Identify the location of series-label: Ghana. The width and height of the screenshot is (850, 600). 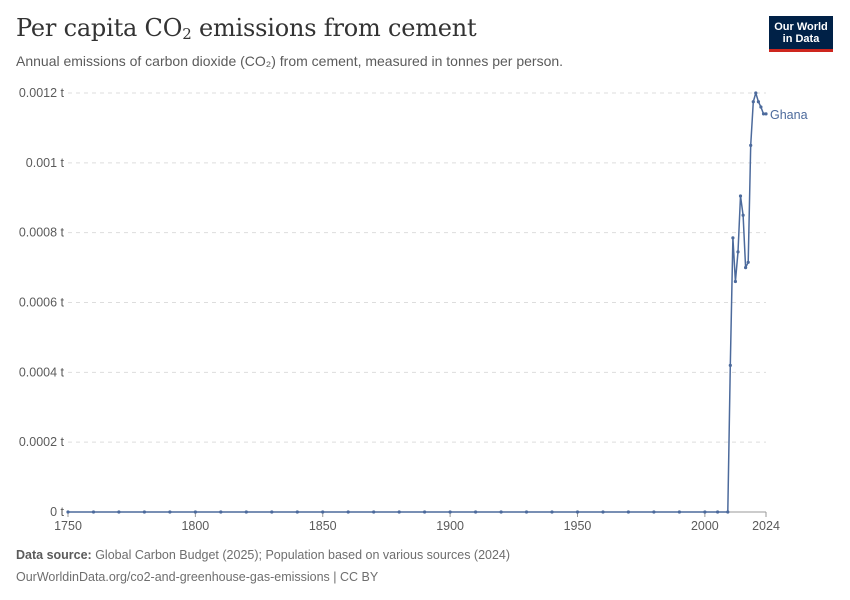
(789, 115).